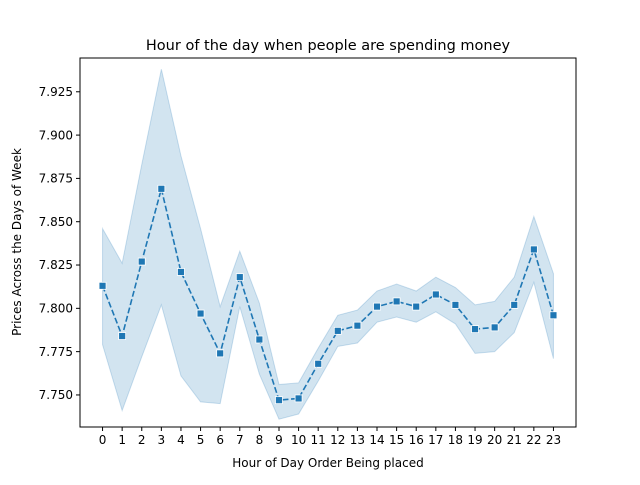  Describe the element at coordinates (376, 440) in the screenshot. I see `x-tick-label: 14` at that location.